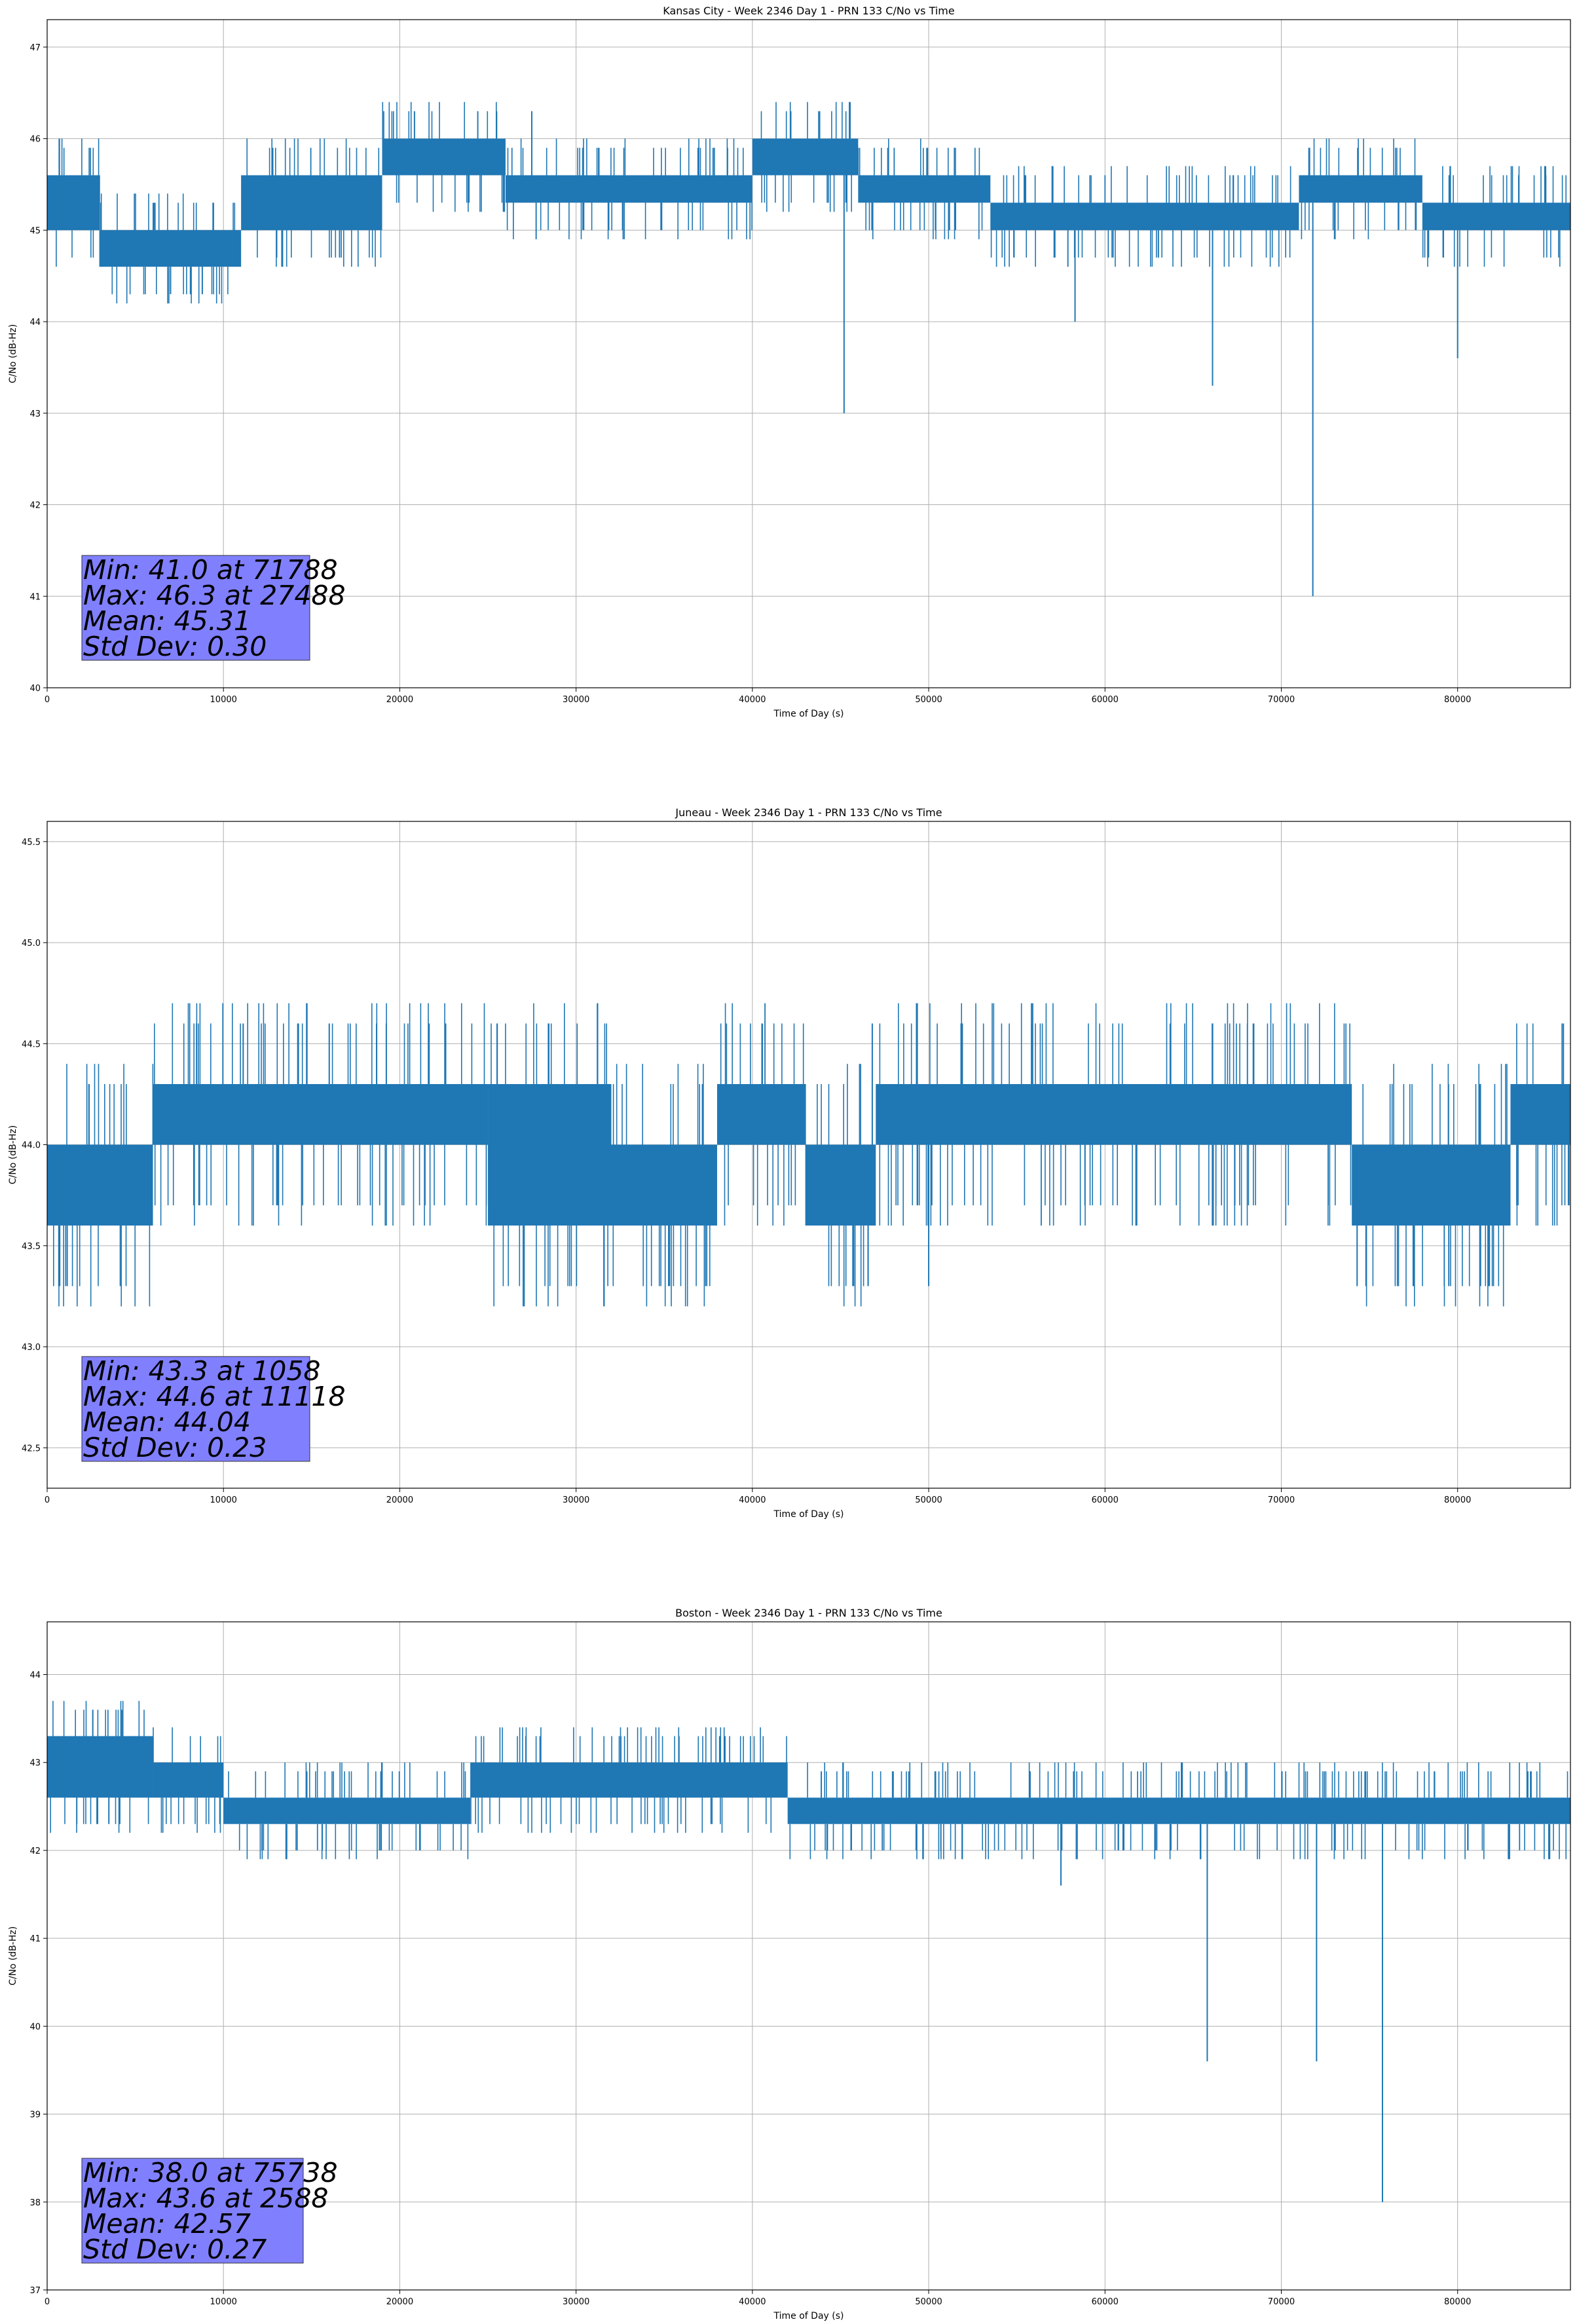 This screenshot has height=2324, width=1577. I want to click on stats-line: Max: 44.6 at 11118, so click(214, 1396).